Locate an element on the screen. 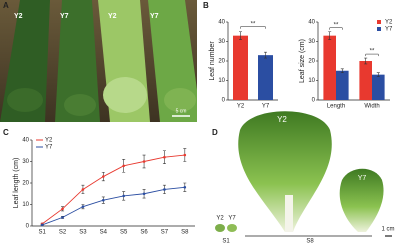  x-tick-label: S4 is located at coordinates (104, 233).